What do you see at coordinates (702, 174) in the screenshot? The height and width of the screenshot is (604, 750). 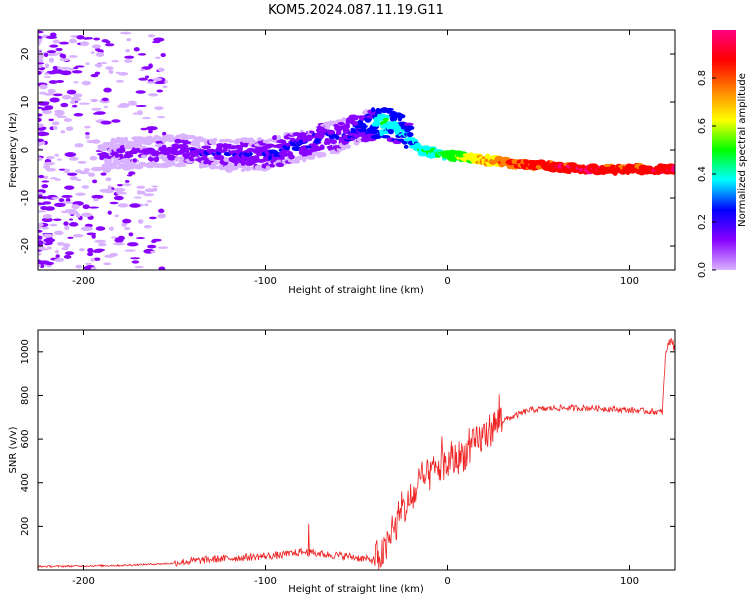 I see `colorbar-tick-label: 0.4` at bounding box center [702, 174].